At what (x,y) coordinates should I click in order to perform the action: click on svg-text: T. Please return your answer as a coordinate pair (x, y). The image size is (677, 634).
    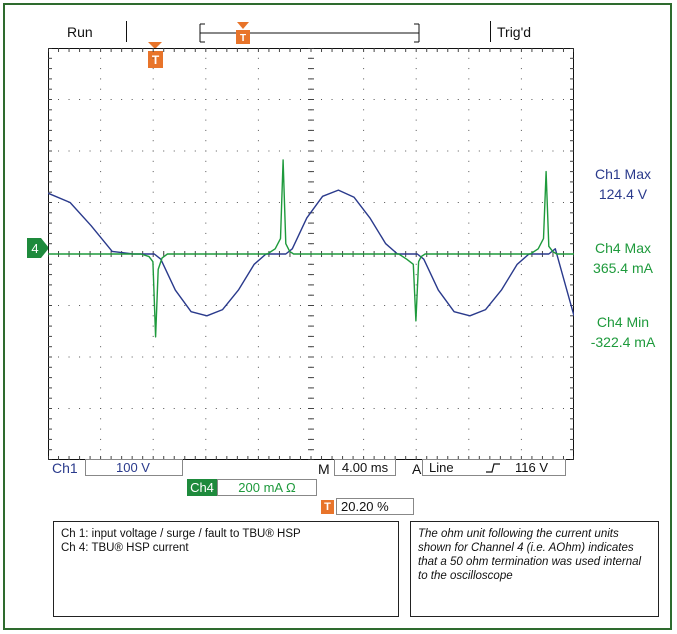
    Looking at the image, I should click on (156, 60).